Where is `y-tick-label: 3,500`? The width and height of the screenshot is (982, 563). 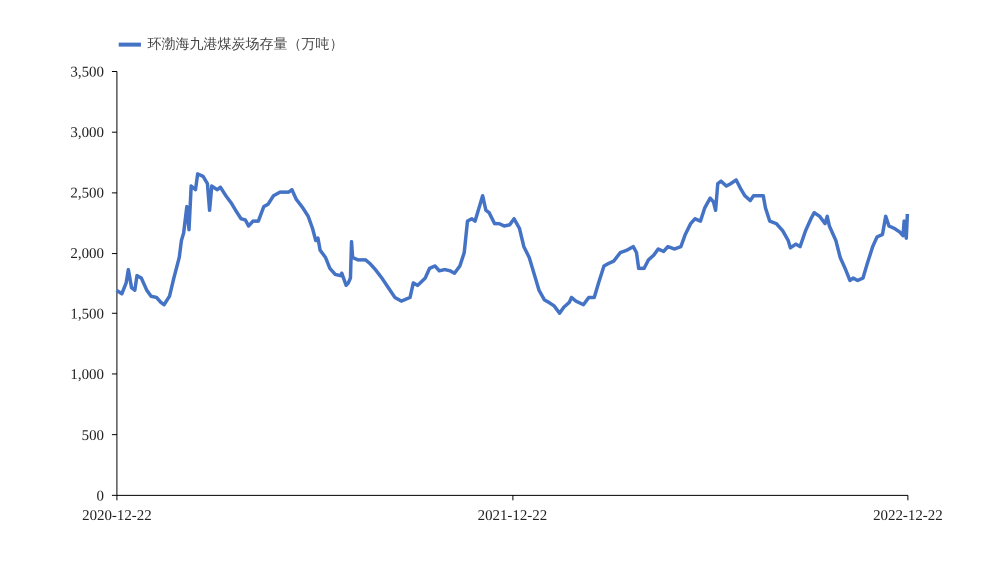
y-tick-label: 3,500 is located at coordinates (87, 72).